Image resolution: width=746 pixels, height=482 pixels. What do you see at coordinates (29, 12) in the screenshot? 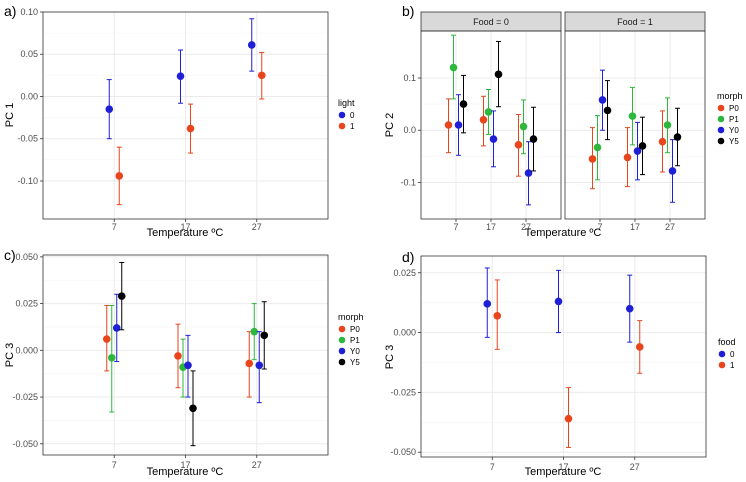
I see `y-tick-label: 0.10` at bounding box center [29, 12].